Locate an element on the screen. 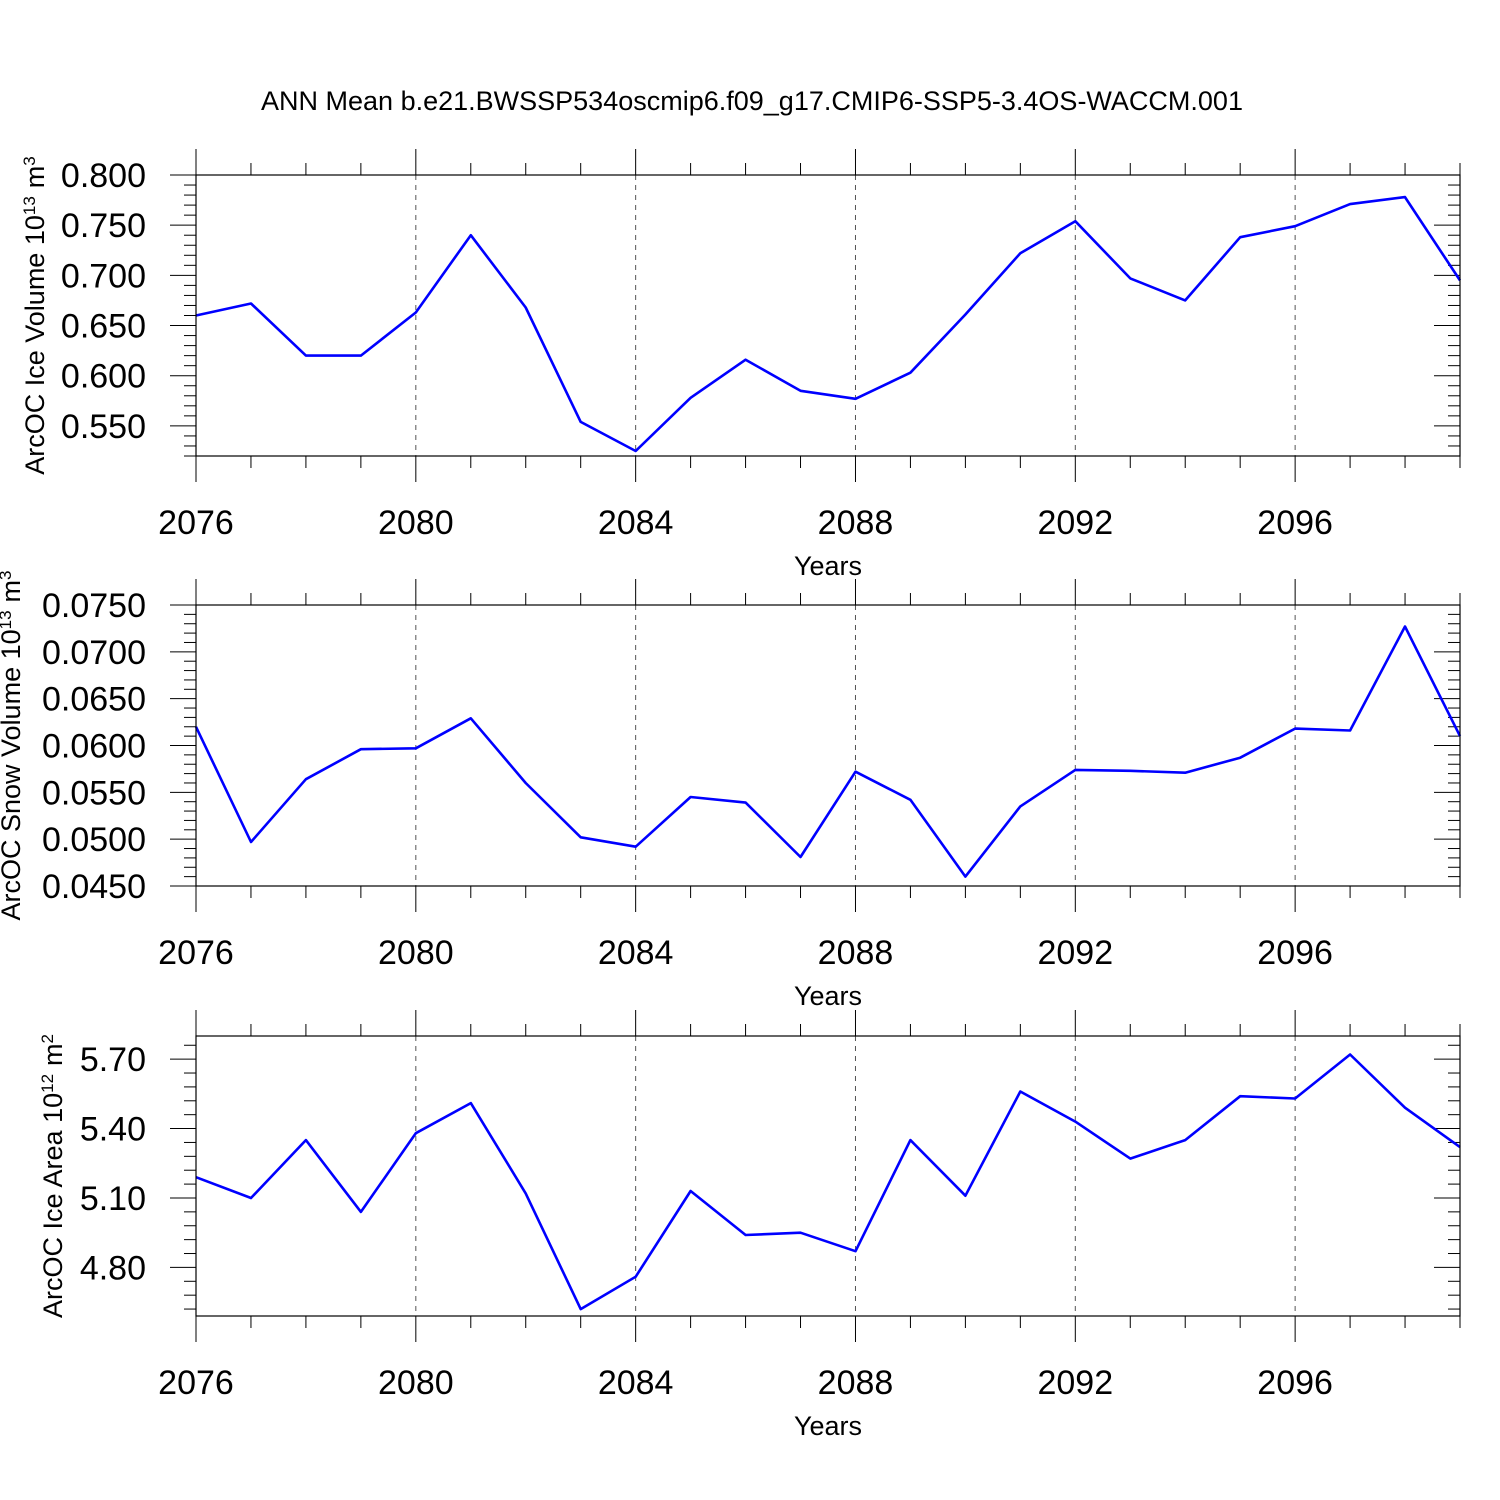 This screenshot has width=1500, height=1500. ice-area-x-tick-label: 2088 is located at coordinates (856, 1383).